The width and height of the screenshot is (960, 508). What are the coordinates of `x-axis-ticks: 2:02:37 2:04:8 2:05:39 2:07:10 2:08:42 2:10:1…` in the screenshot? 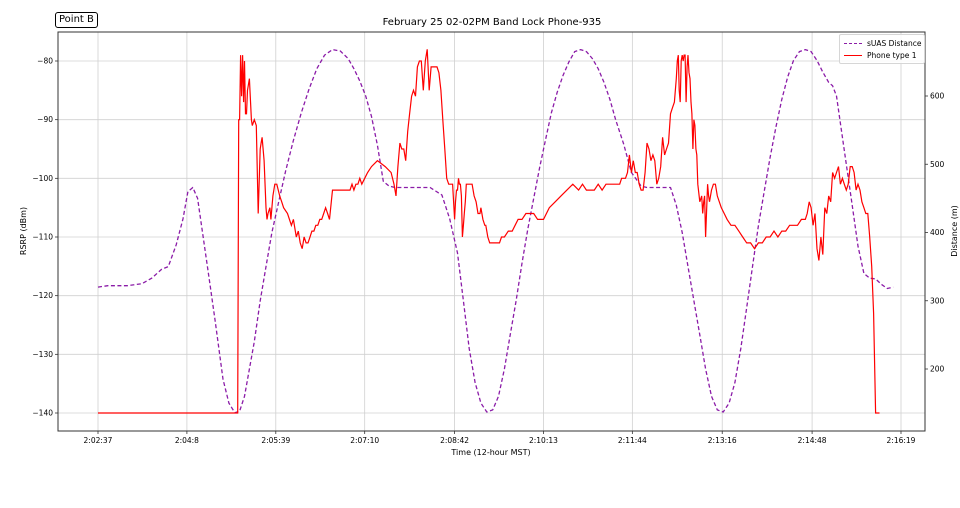 It's located at (500, 438).